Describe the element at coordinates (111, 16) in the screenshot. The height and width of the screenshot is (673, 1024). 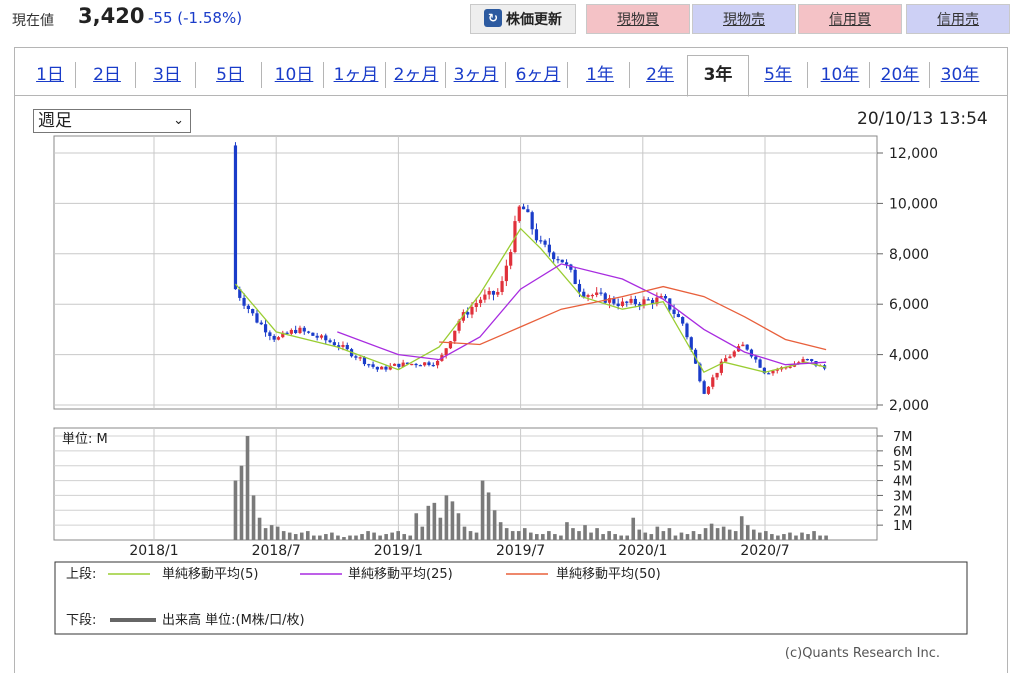
I see `price-value: 3,420` at that location.